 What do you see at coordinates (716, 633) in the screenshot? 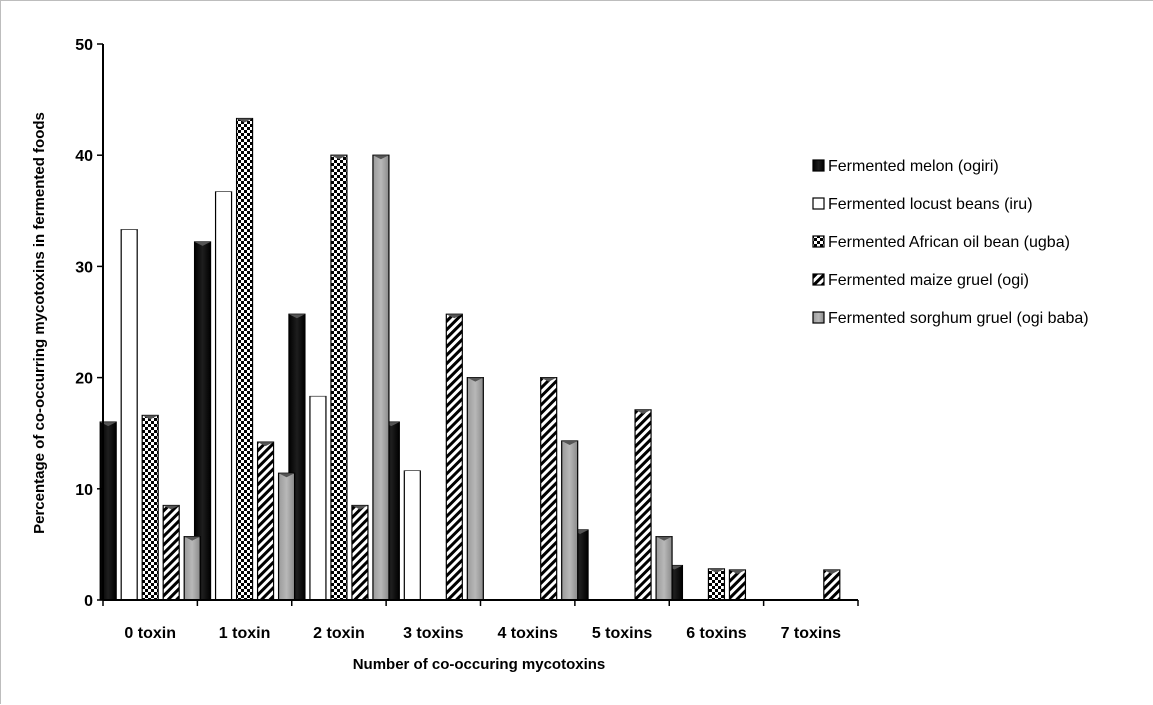
I see `x-tick-label: 6 toxins` at bounding box center [716, 633].